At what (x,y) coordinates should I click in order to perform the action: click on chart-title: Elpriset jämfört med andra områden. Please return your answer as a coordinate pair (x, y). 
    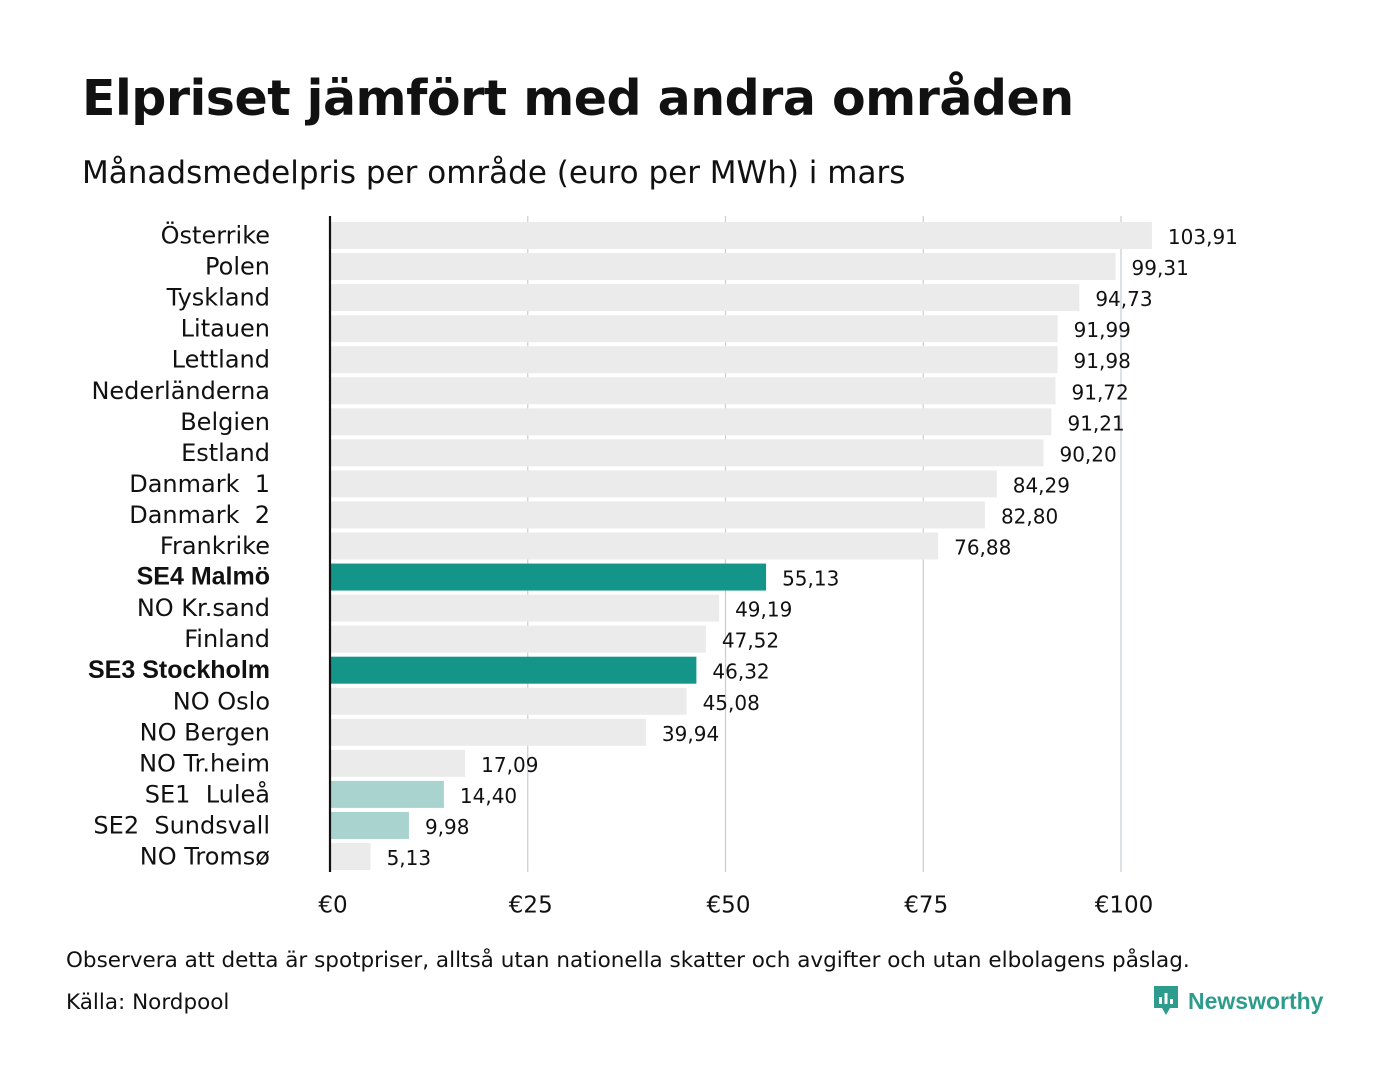
    Looking at the image, I should click on (578, 98).